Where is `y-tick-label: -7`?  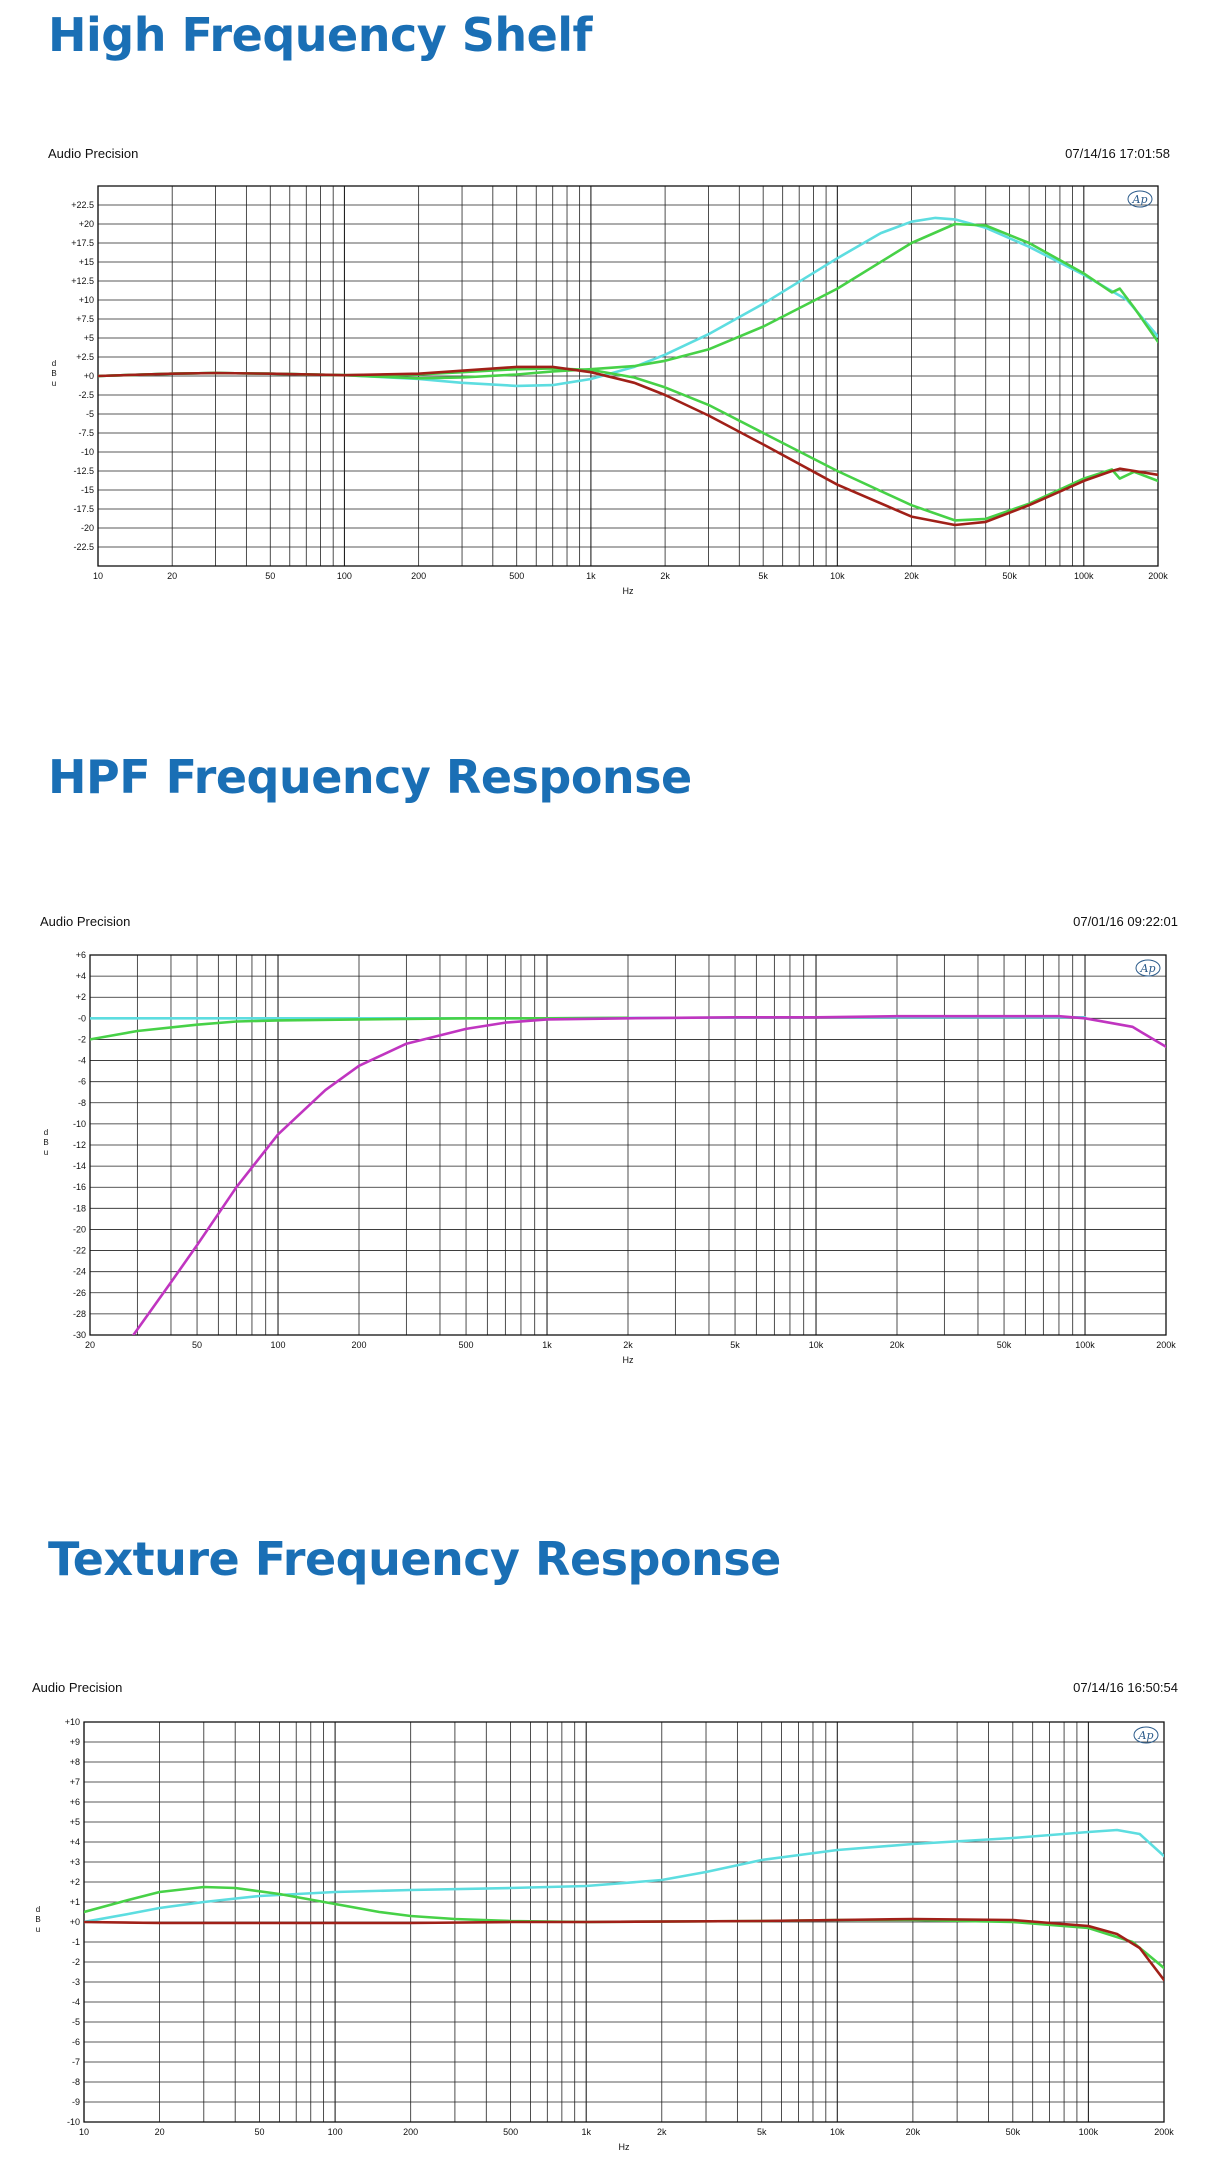
y-tick-label: -7 is located at coordinates (76, 2062).